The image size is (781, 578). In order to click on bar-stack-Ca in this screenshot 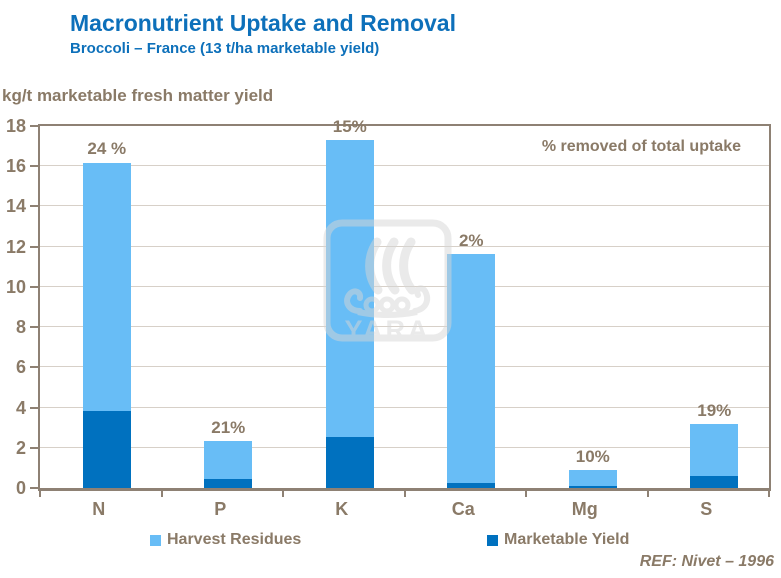, I will do `click(471, 371)`.